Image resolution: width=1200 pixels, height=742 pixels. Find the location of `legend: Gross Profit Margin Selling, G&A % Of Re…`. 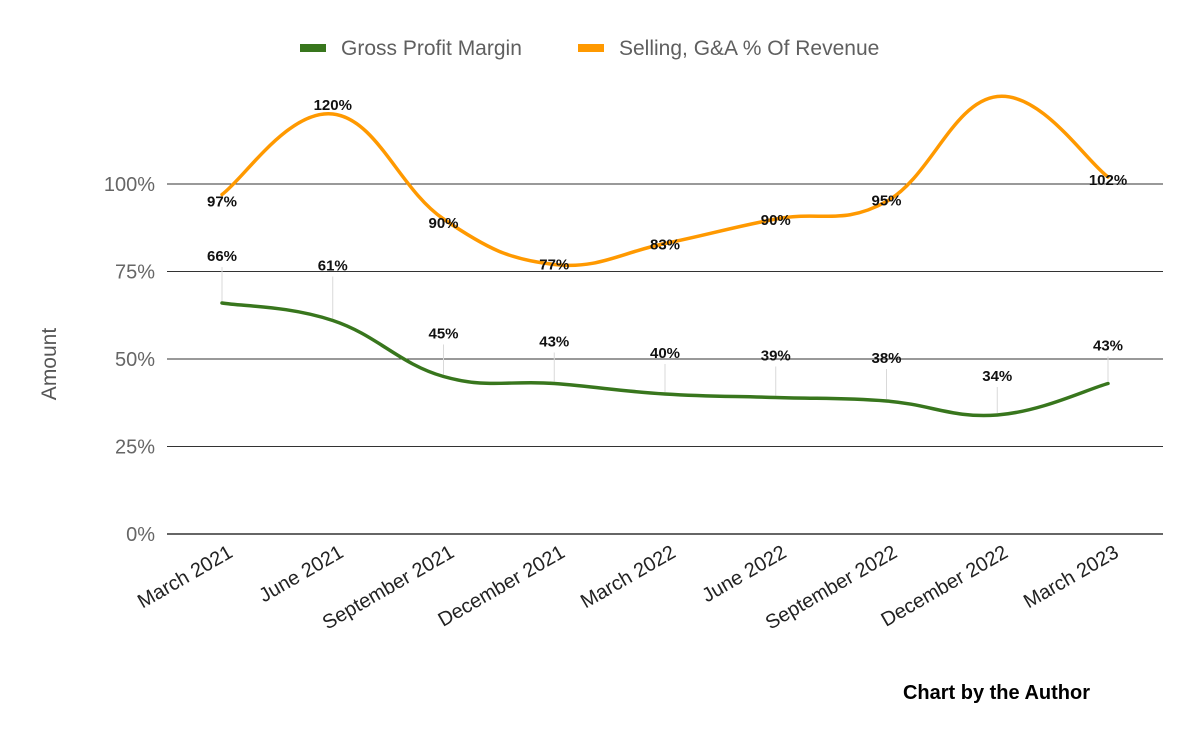

legend: Gross Profit Margin Selling, G&A % Of Re… is located at coordinates (589, 48).